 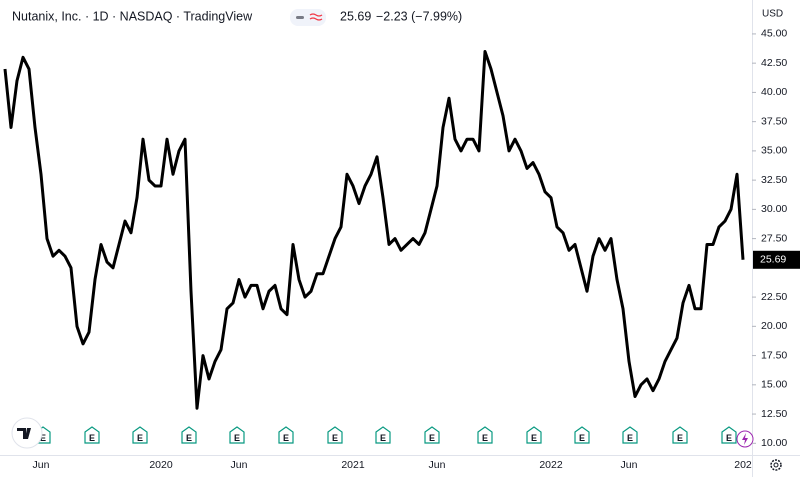 What do you see at coordinates (774, 297) in the screenshot?
I see `y-tick-label: 22.50` at bounding box center [774, 297].